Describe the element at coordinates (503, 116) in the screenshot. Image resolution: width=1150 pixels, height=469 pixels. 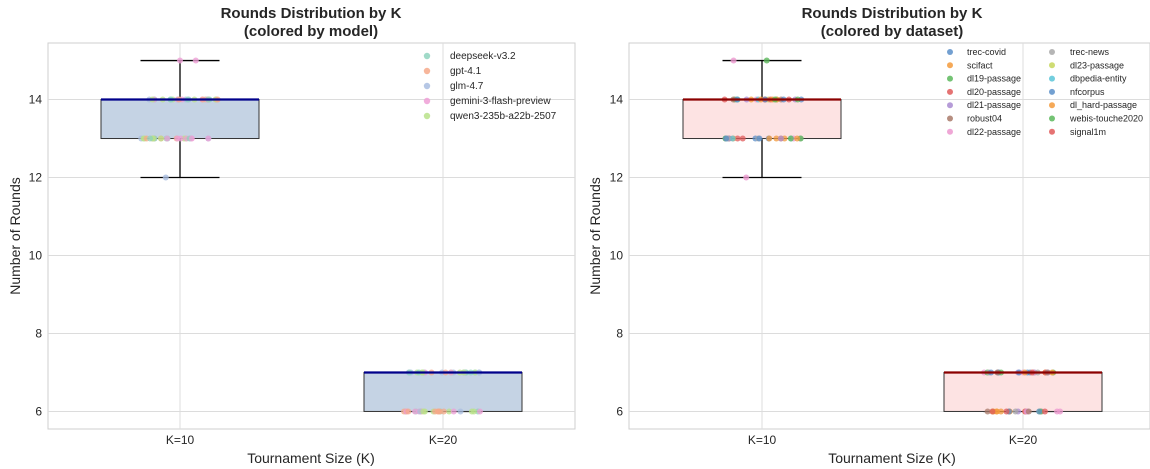
I see `legend-label: qwen3-235b-a22b-2507` at that location.